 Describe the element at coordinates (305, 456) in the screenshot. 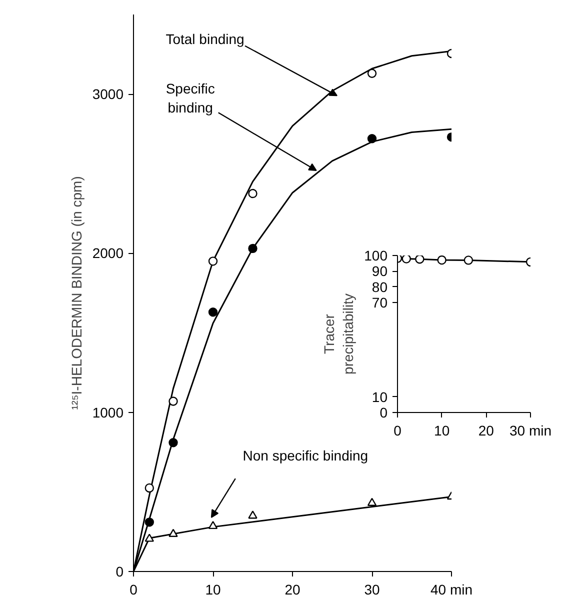

I see `annotation: Non specific binding` at that location.